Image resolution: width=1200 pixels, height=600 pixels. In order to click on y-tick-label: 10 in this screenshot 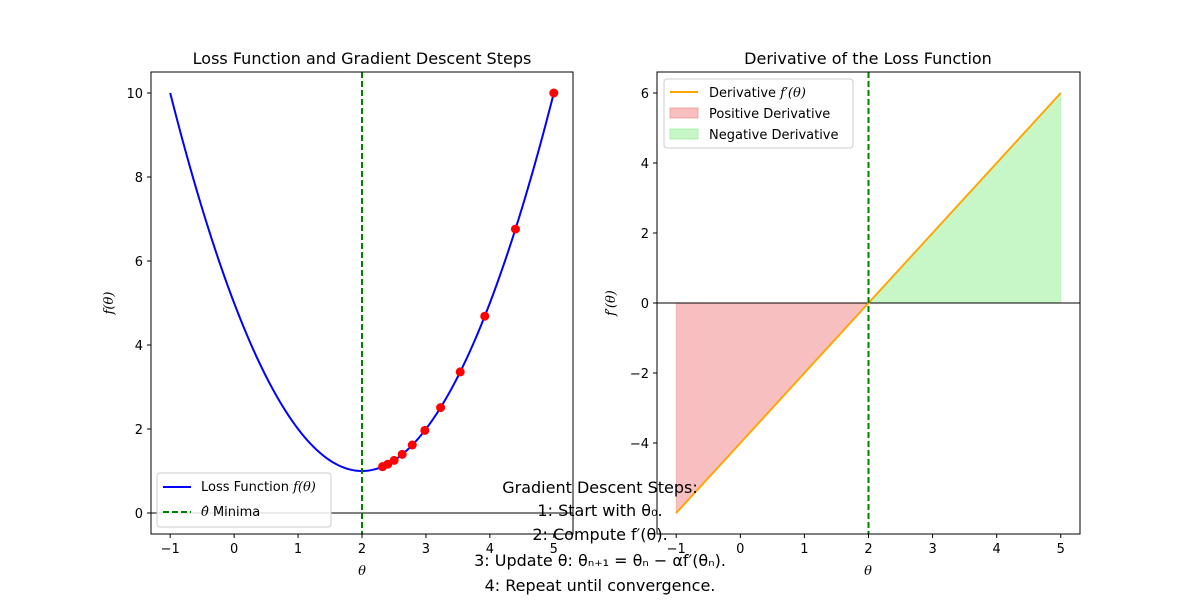, I will do `click(134, 94)`.